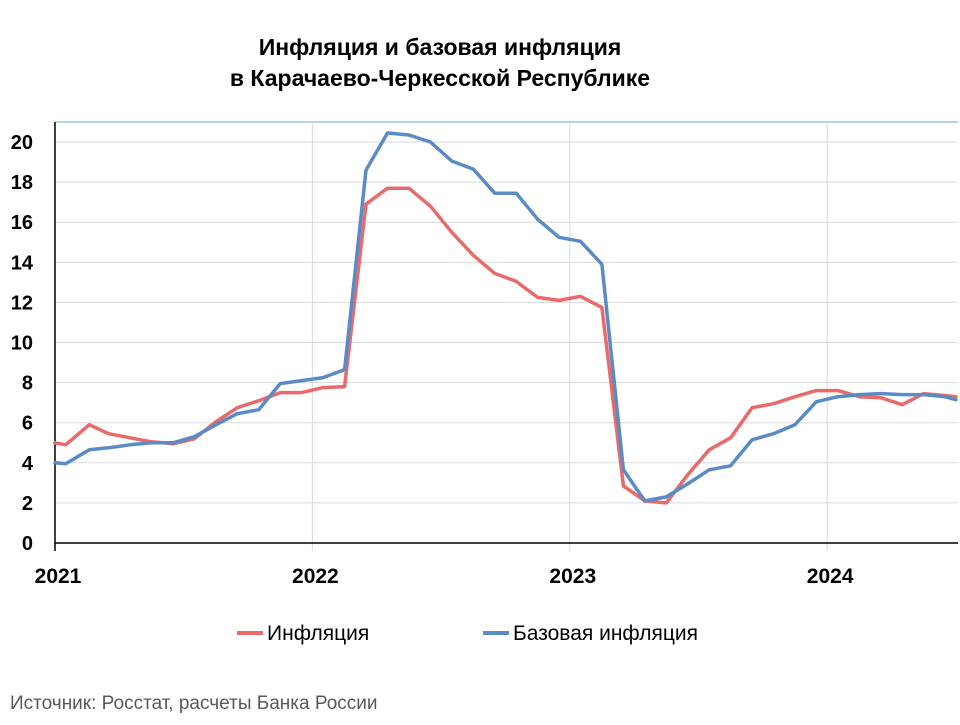  What do you see at coordinates (22, 303) in the screenshot?
I see `y-tick-label: 12` at bounding box center [22, 303].